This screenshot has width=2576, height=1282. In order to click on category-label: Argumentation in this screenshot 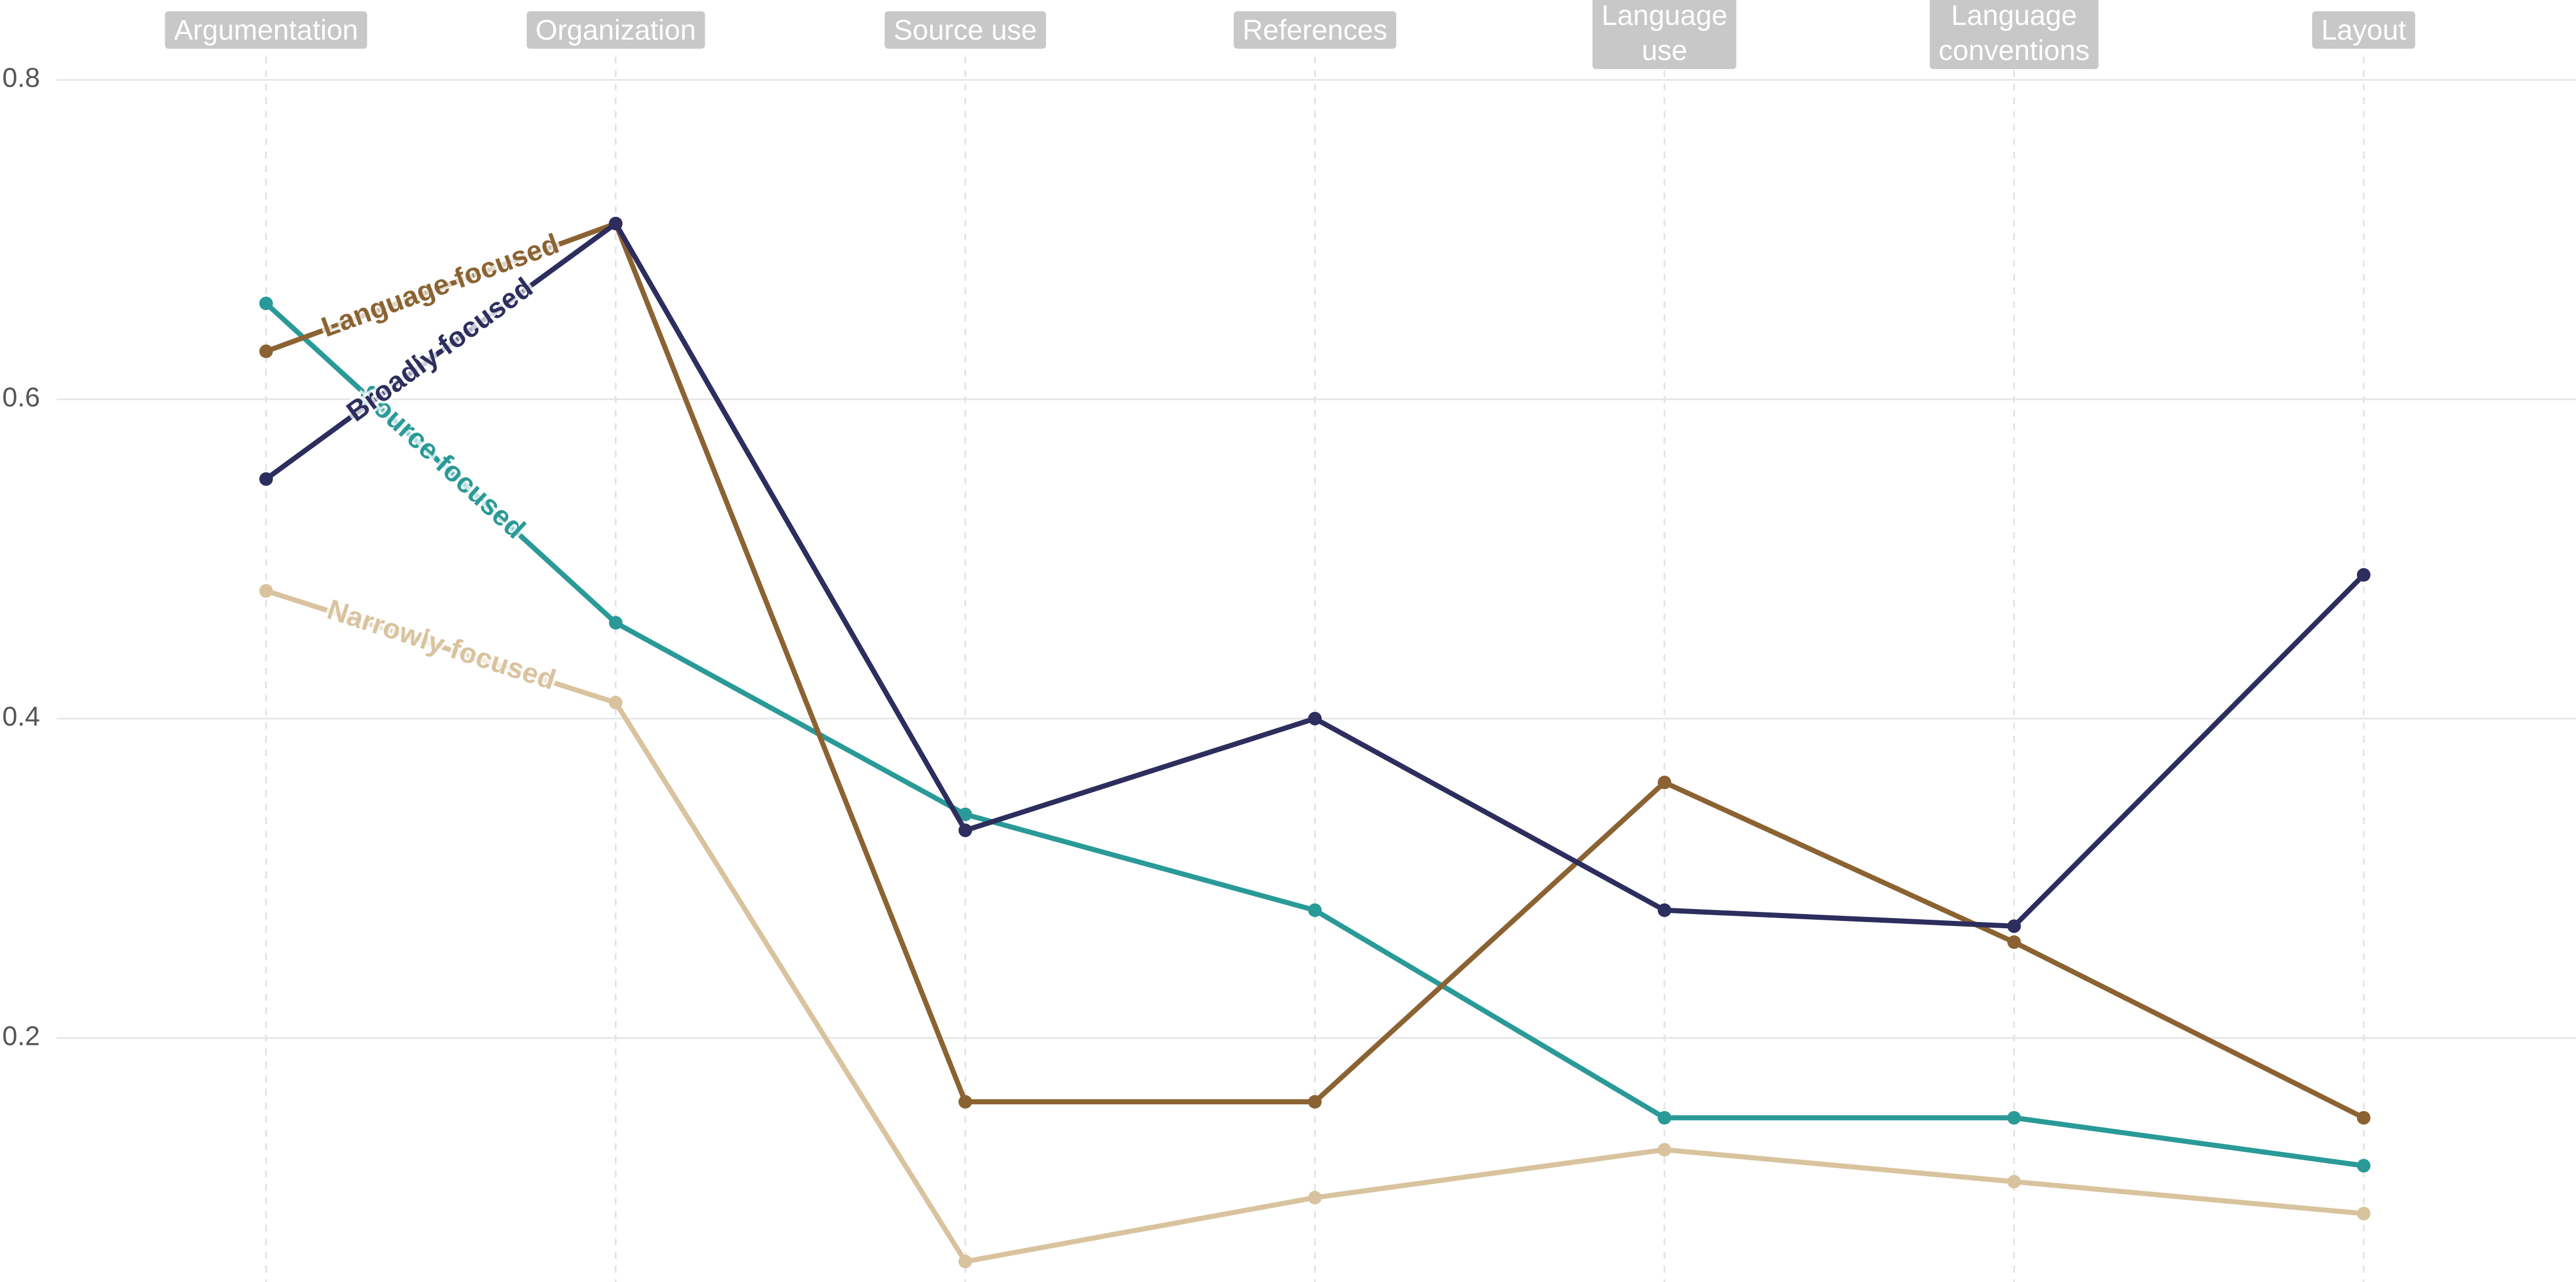, I will do `click(266, 30)`.